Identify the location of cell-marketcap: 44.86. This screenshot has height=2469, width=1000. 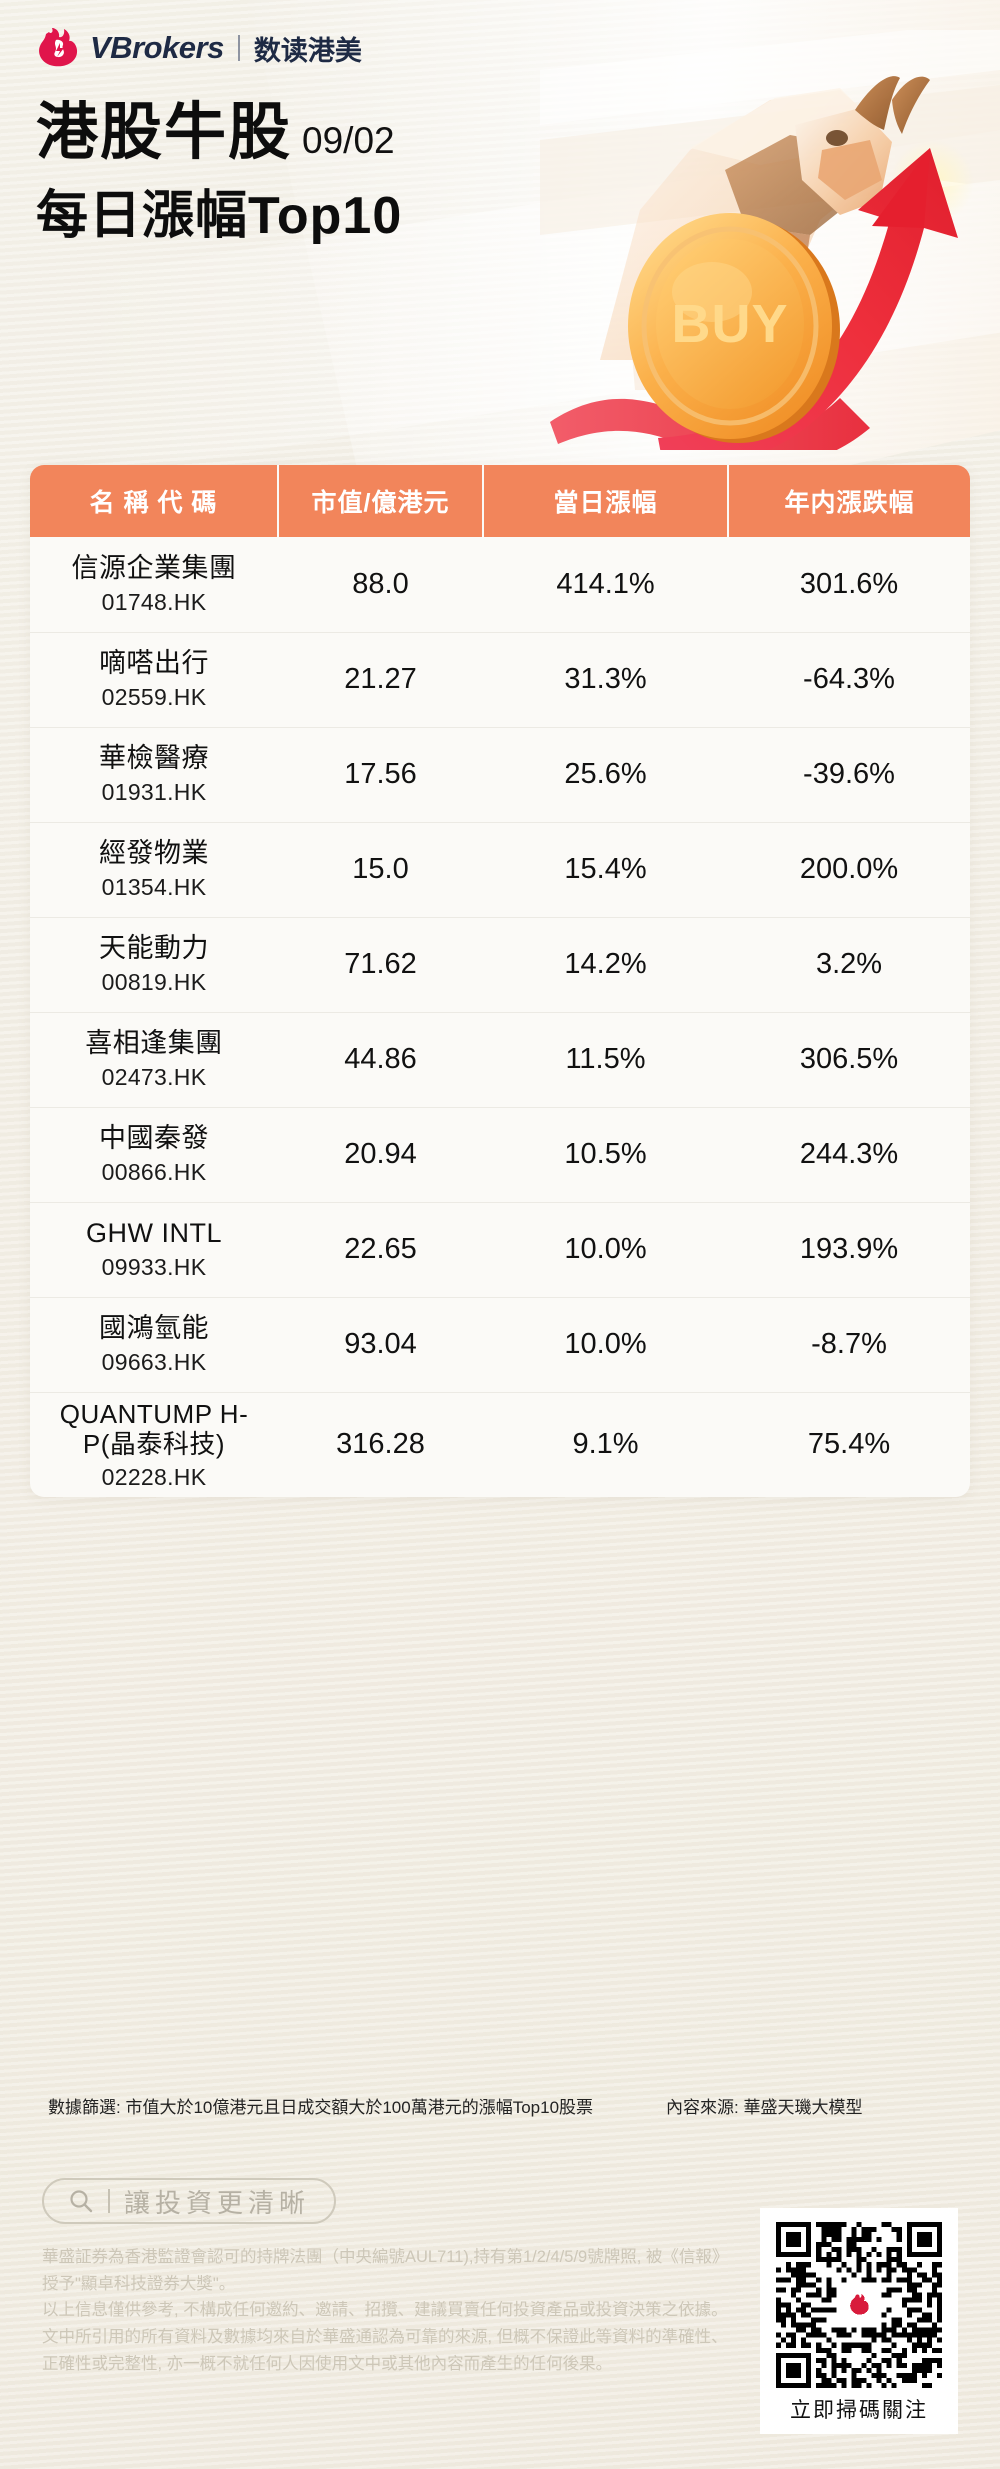
(380, 1060).